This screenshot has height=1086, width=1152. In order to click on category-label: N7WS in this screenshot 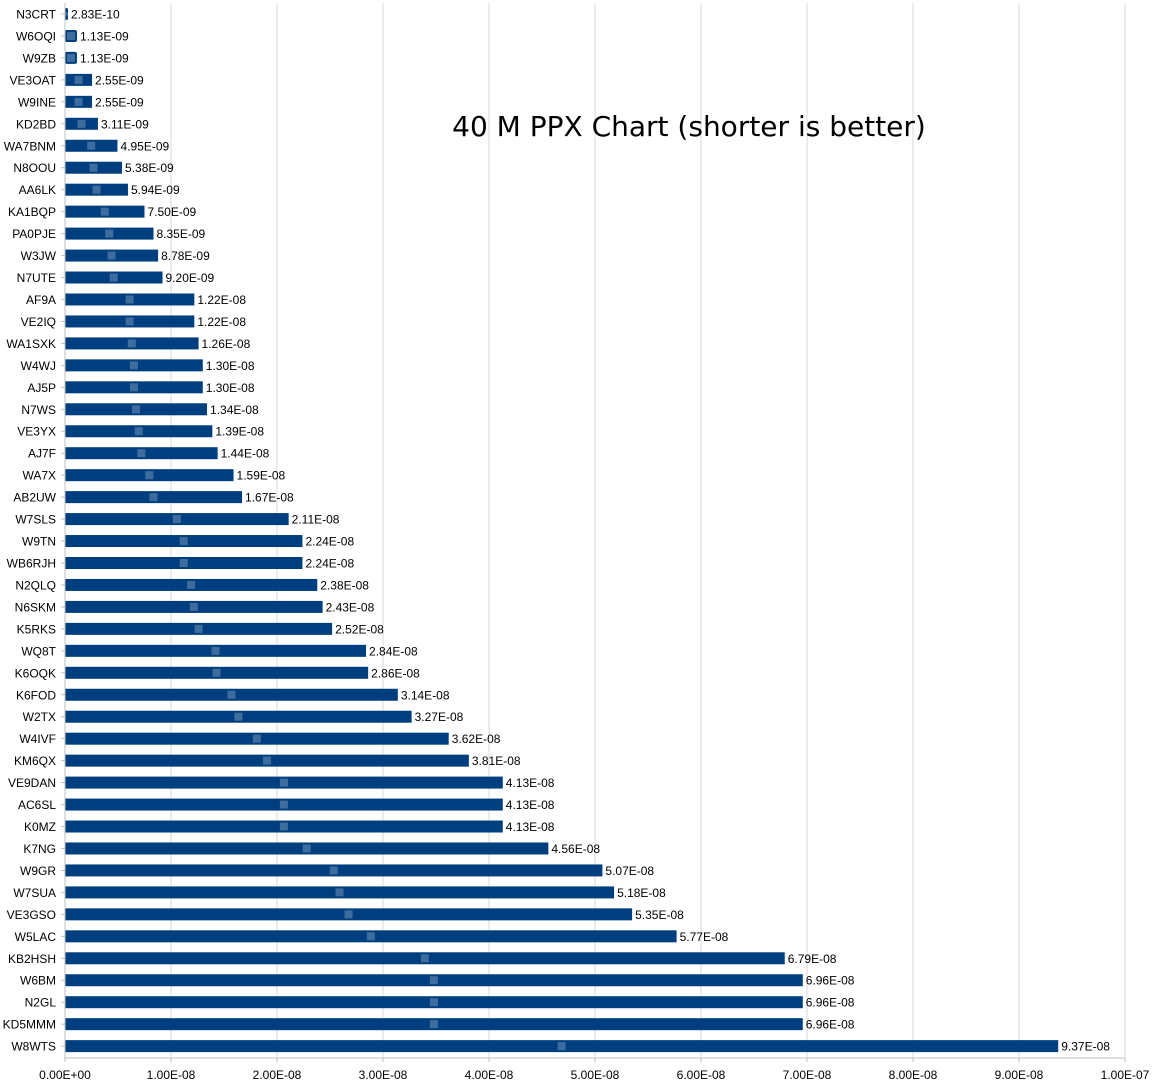, I will do `click(38, 410)`.